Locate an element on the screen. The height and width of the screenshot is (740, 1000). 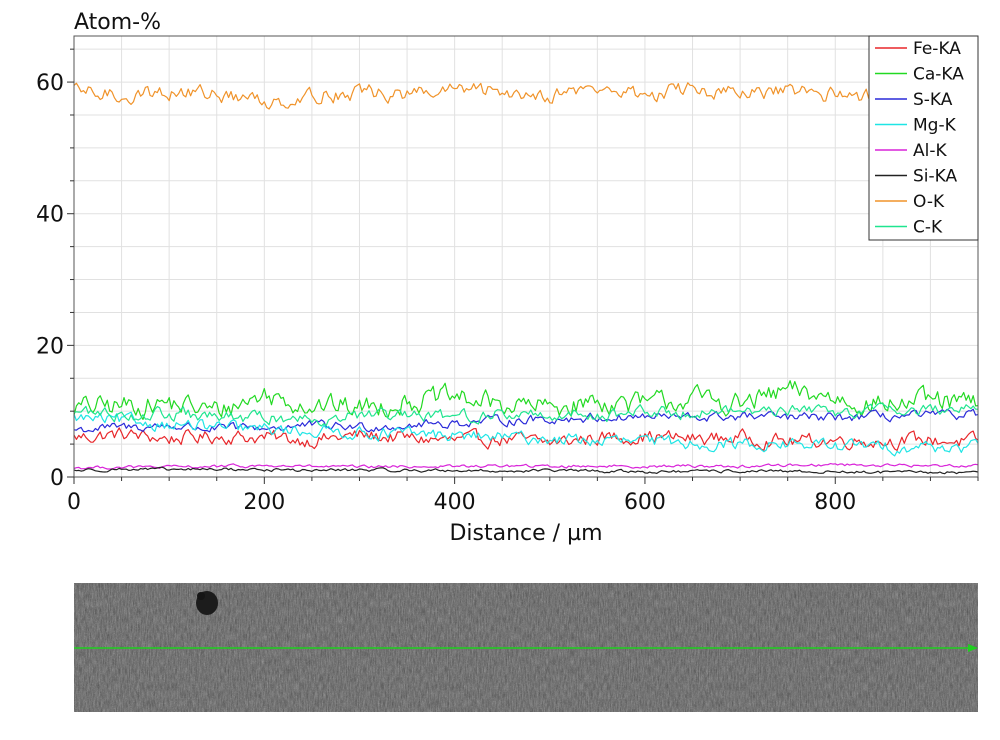
legend-label: Mg-K is located at coordinates (935, 126).